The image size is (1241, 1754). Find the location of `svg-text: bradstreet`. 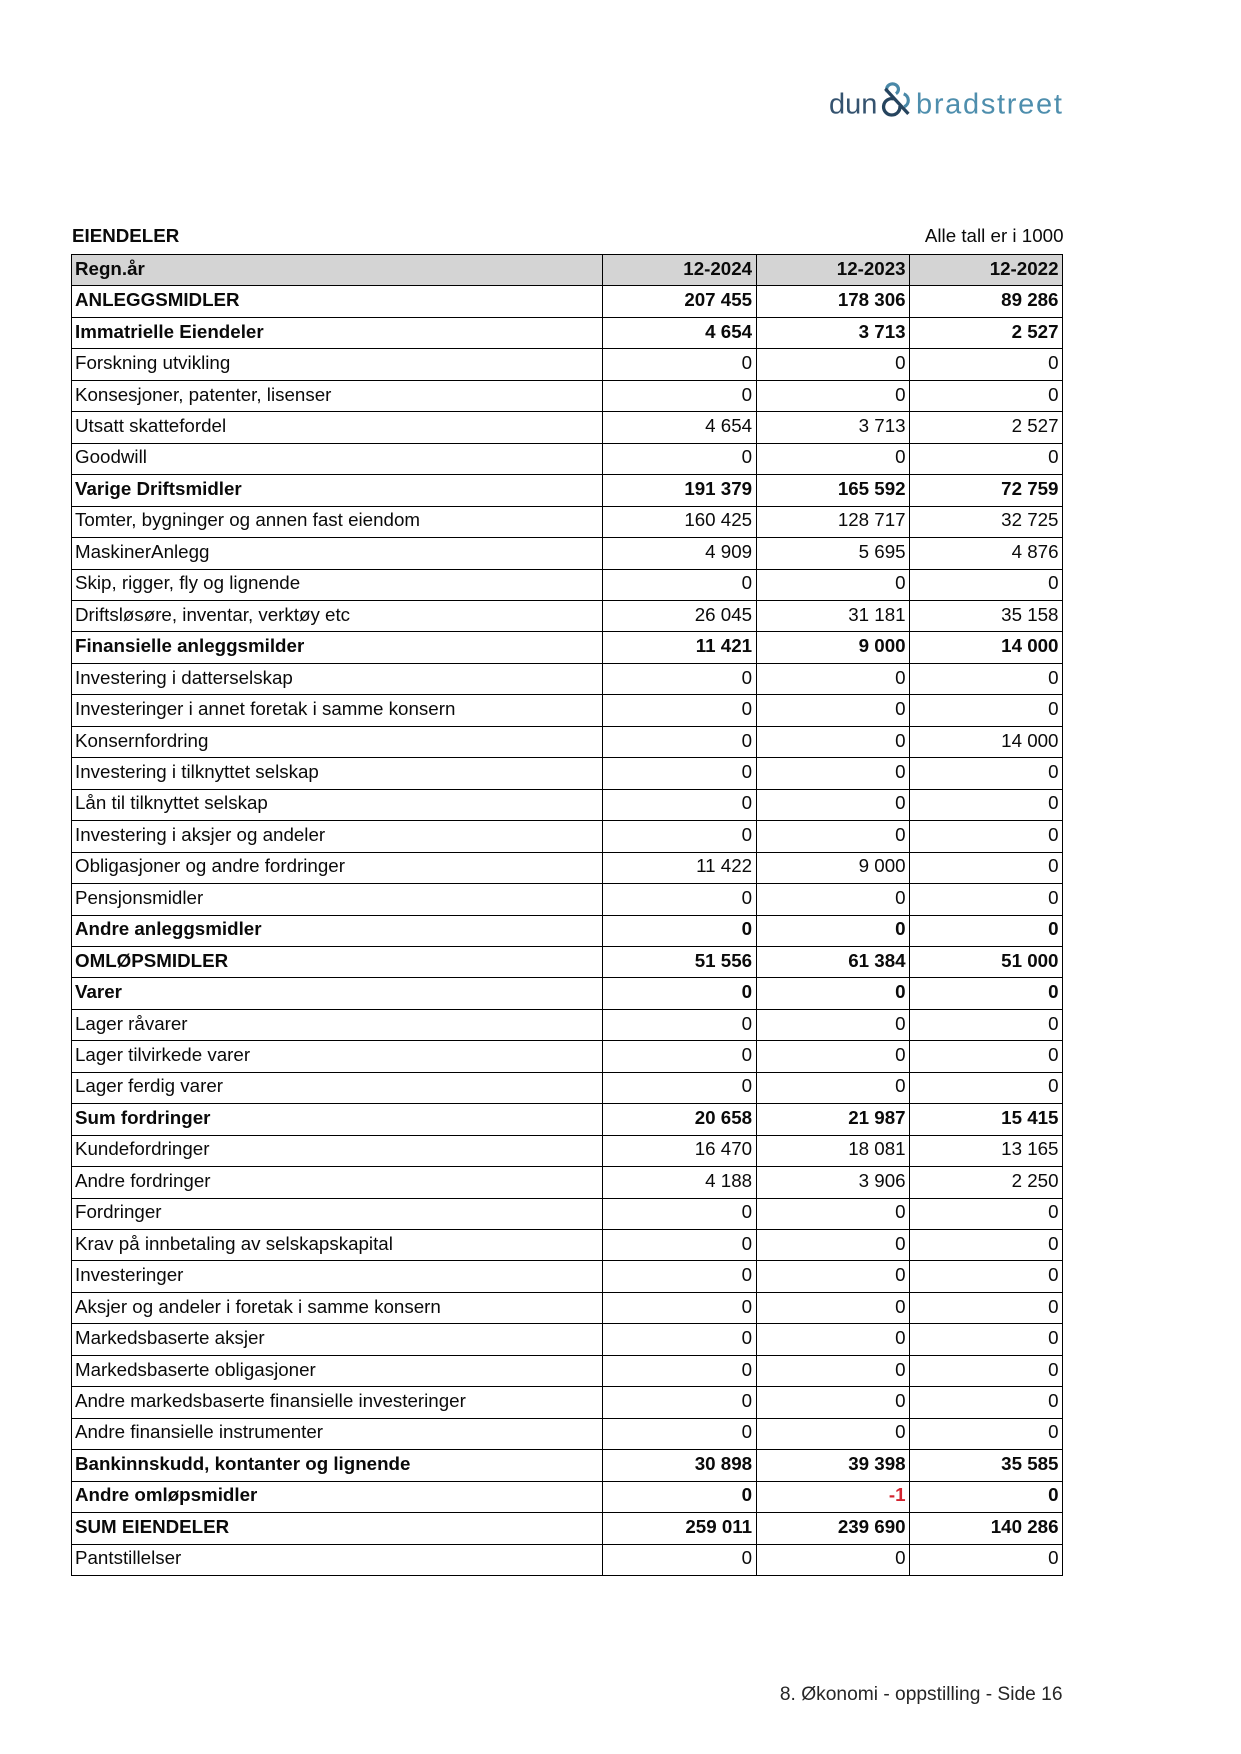

svg-text: bradstreet is located at coordinates (990, 105).